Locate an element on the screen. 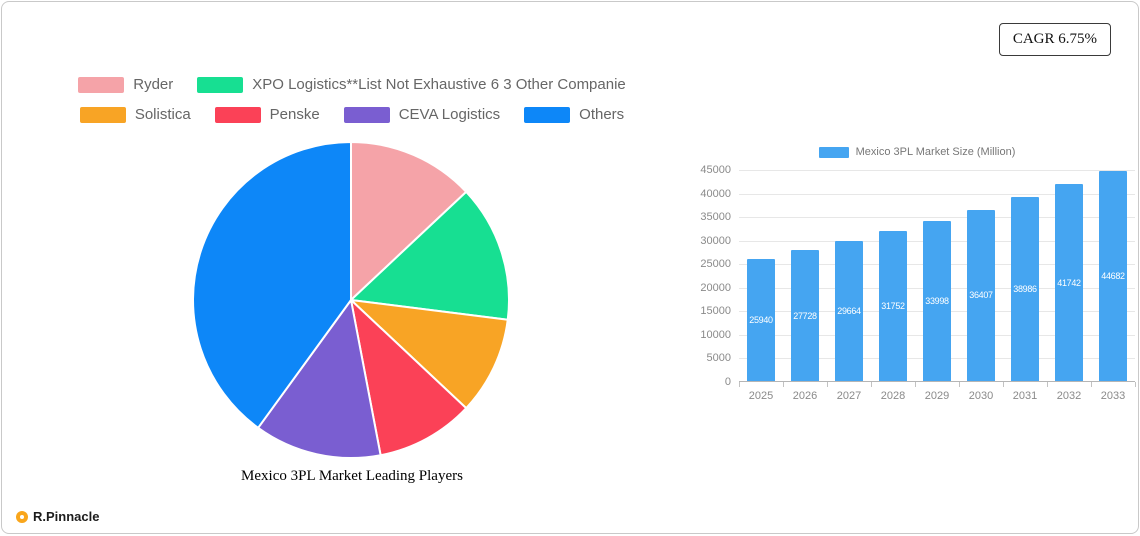 This screenshot has width=1140, height=536. bar-value-label: 41742 is located at coordinates (1069, 282).